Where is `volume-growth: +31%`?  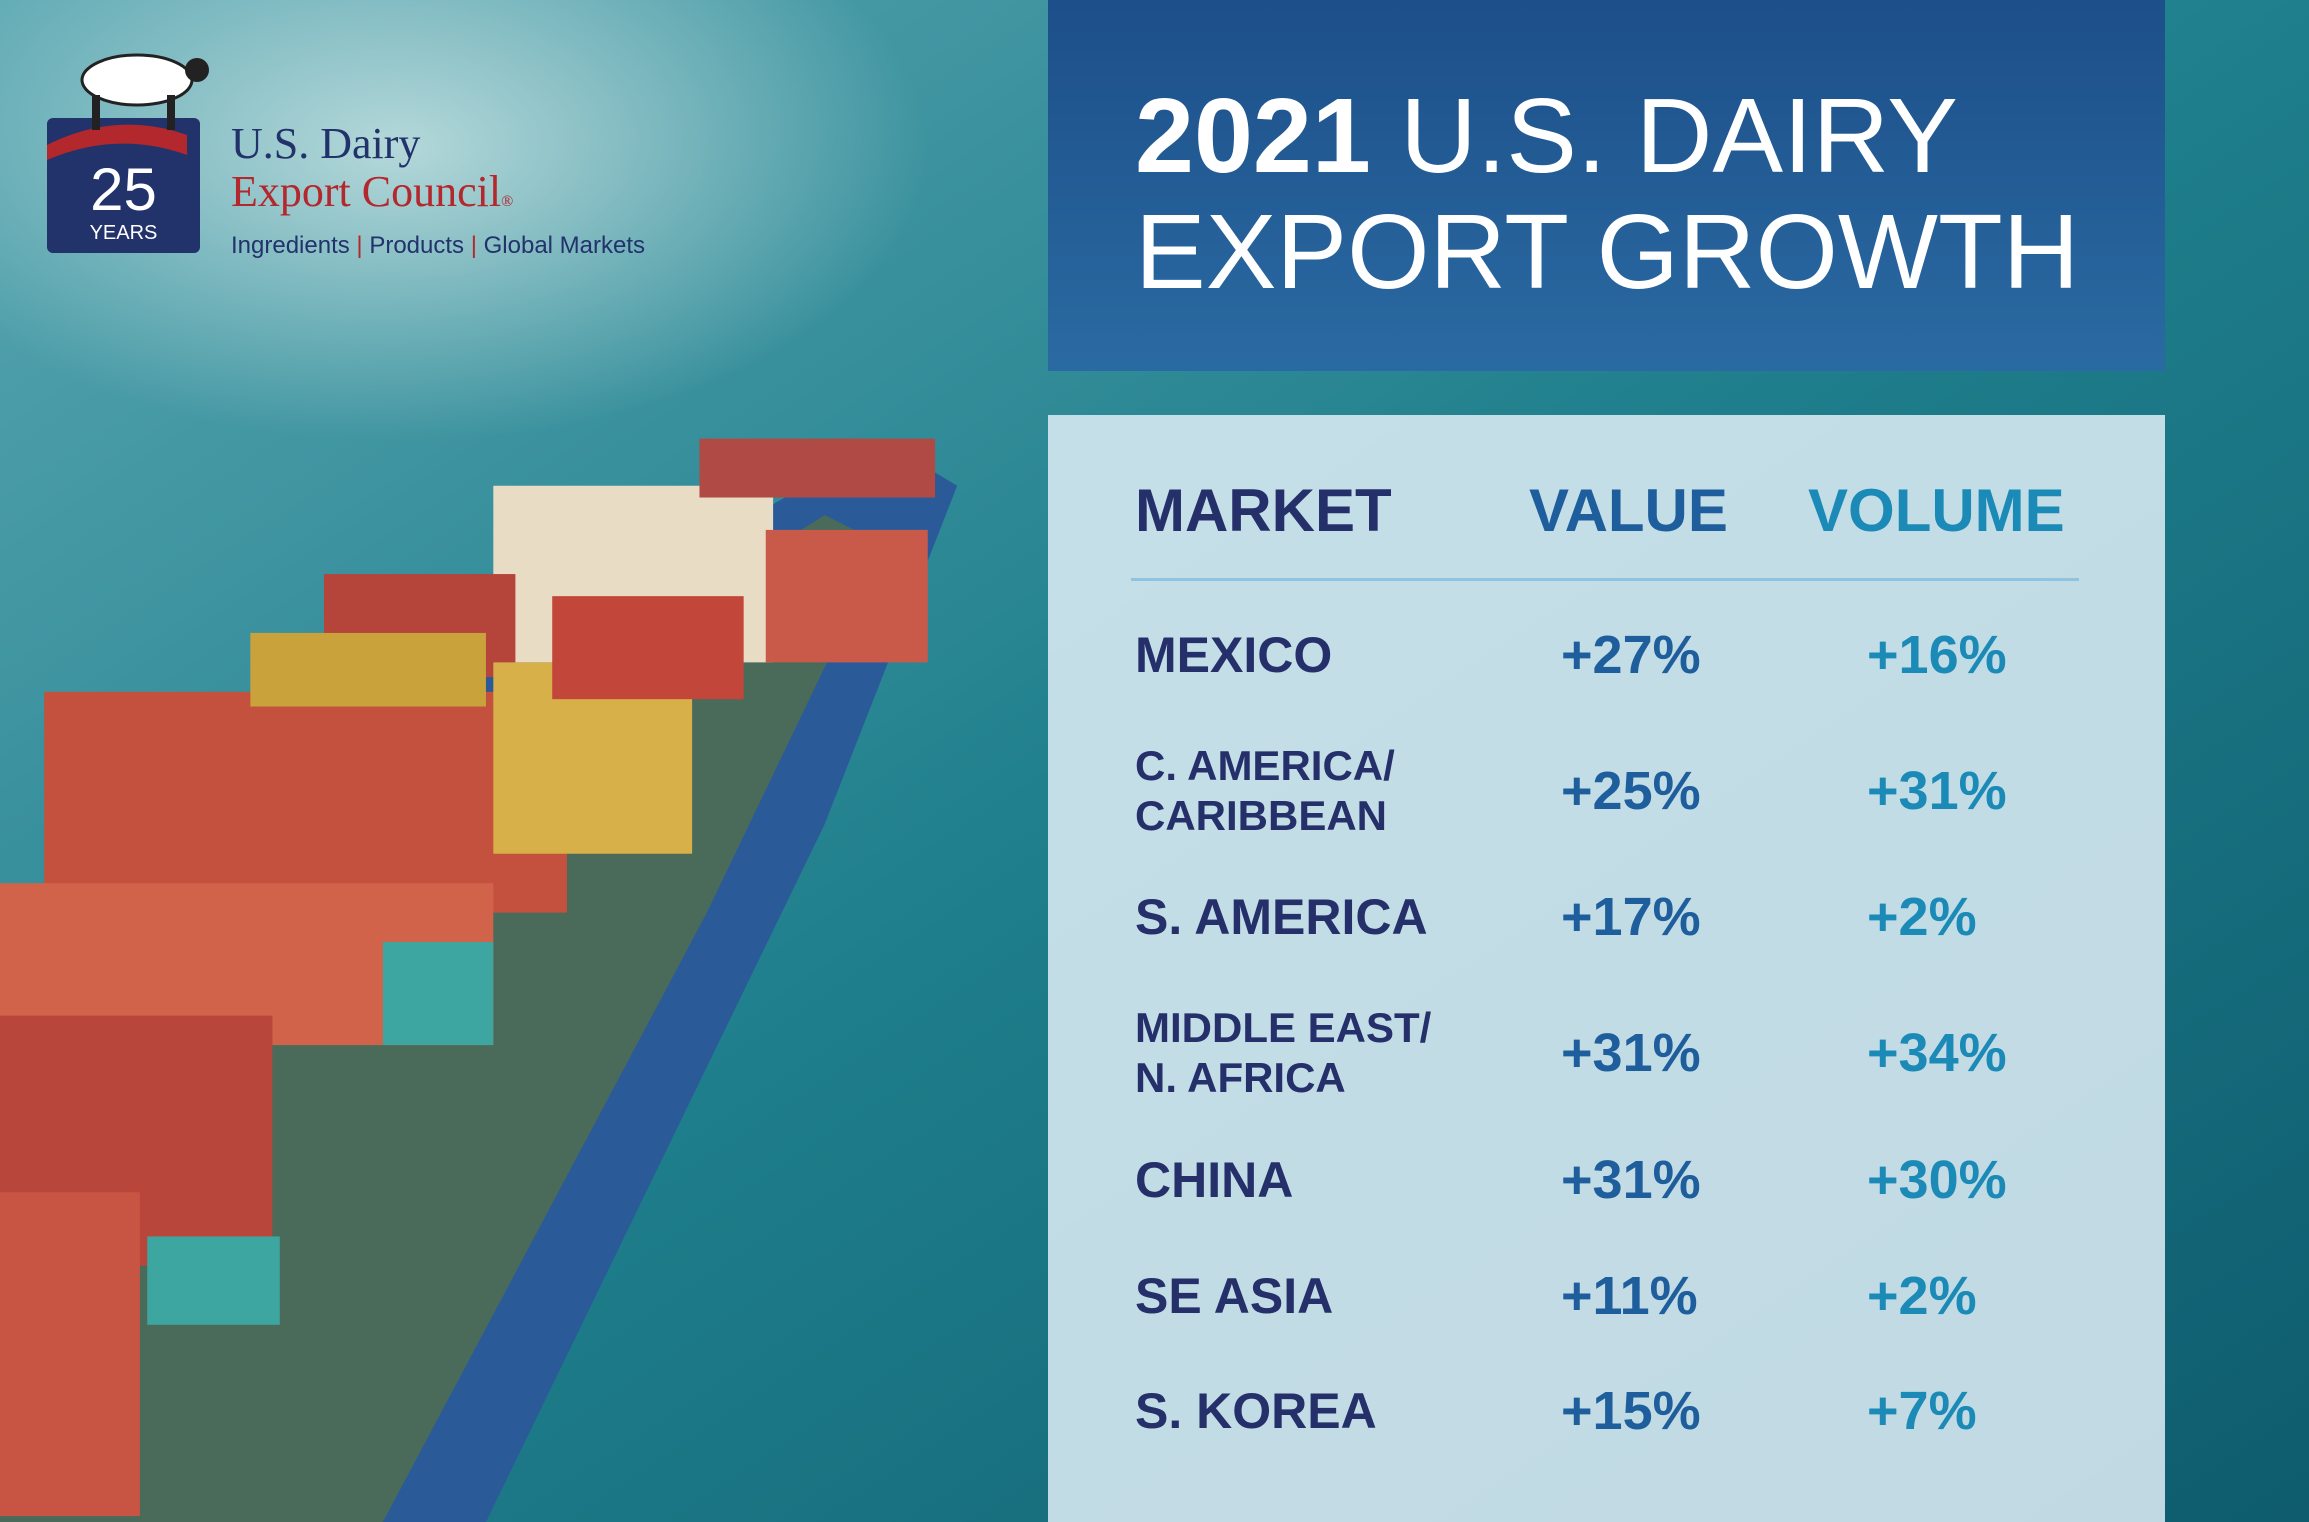
volume-growth: +31% is located at coordinates (1937, 791).